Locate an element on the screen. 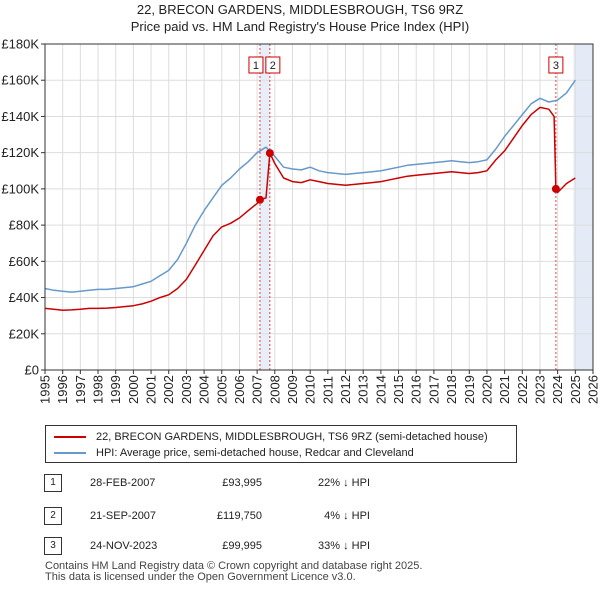  x-tick-label: 2022 is located at coordinates (522, 389).